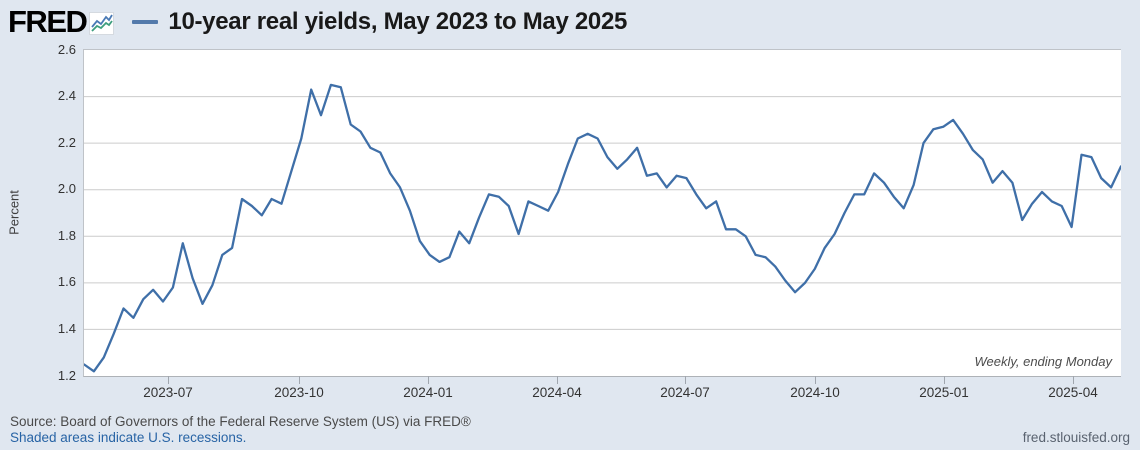 This screenshot has height=450, width=1140. I want to click on recession-shading-link: Shaded areas indicate U.S. recessions., so click(128, 437).